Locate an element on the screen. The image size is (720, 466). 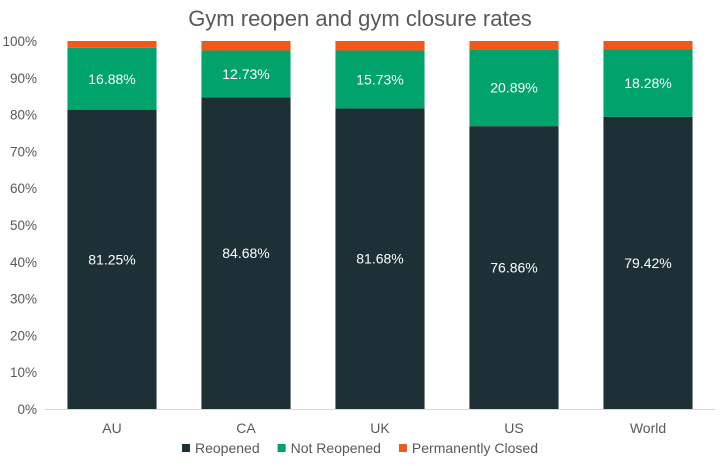
data-label: 79.42% is located at coordinates (647, 263).